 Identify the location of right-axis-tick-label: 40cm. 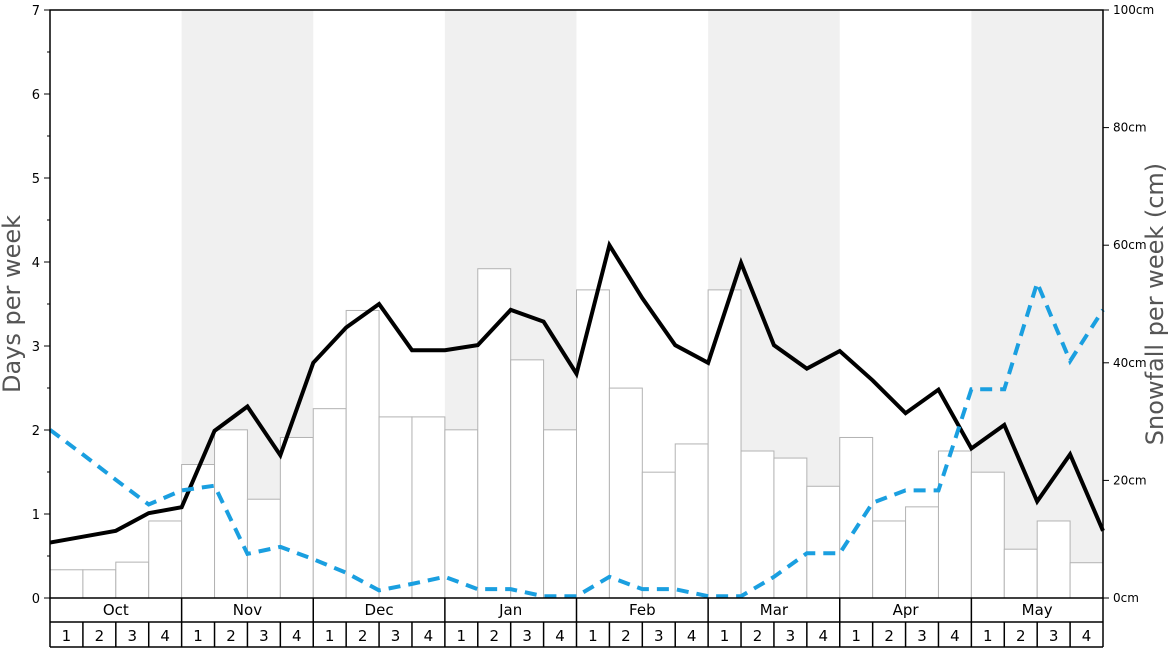
(1130, 363).